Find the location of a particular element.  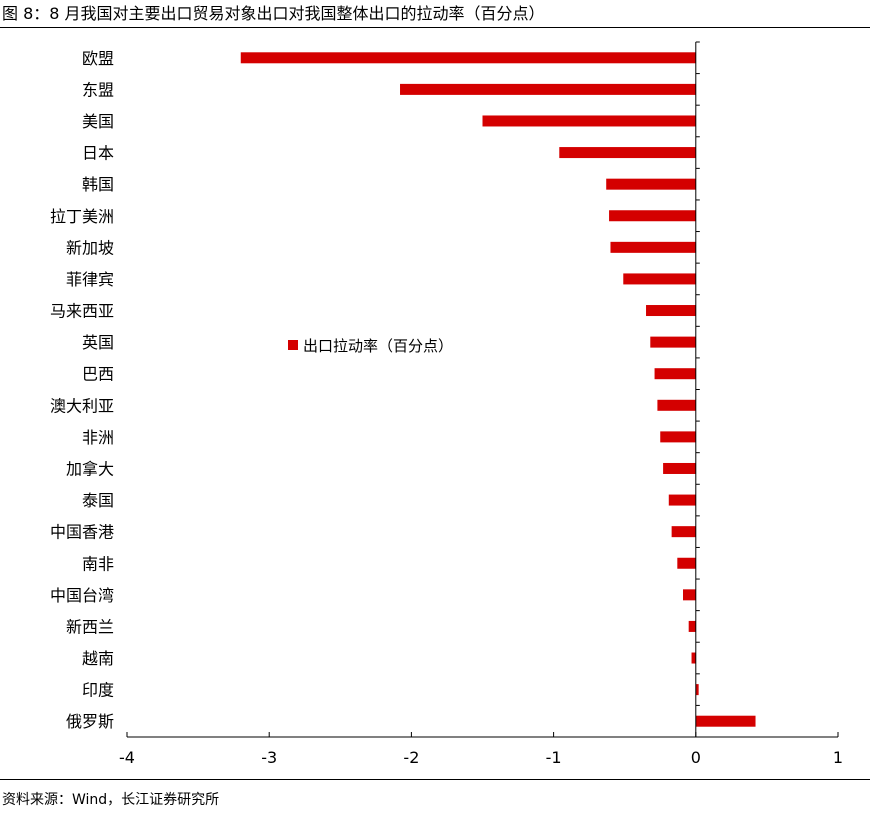

category-label: 英国 is located at coordinates (98, 342).